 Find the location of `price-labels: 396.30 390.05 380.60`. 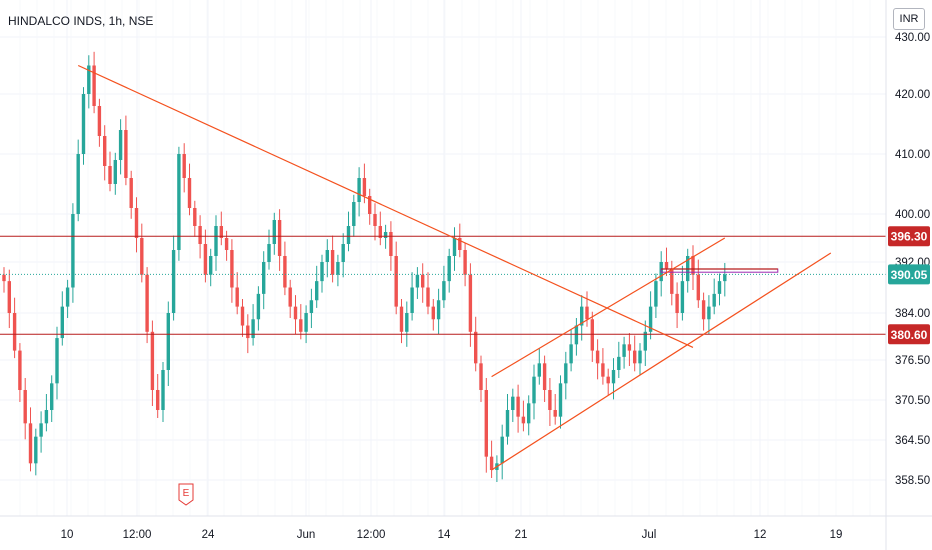

price-labels: 396.30 390.05 380.60 is located at coordinates (909, 285).